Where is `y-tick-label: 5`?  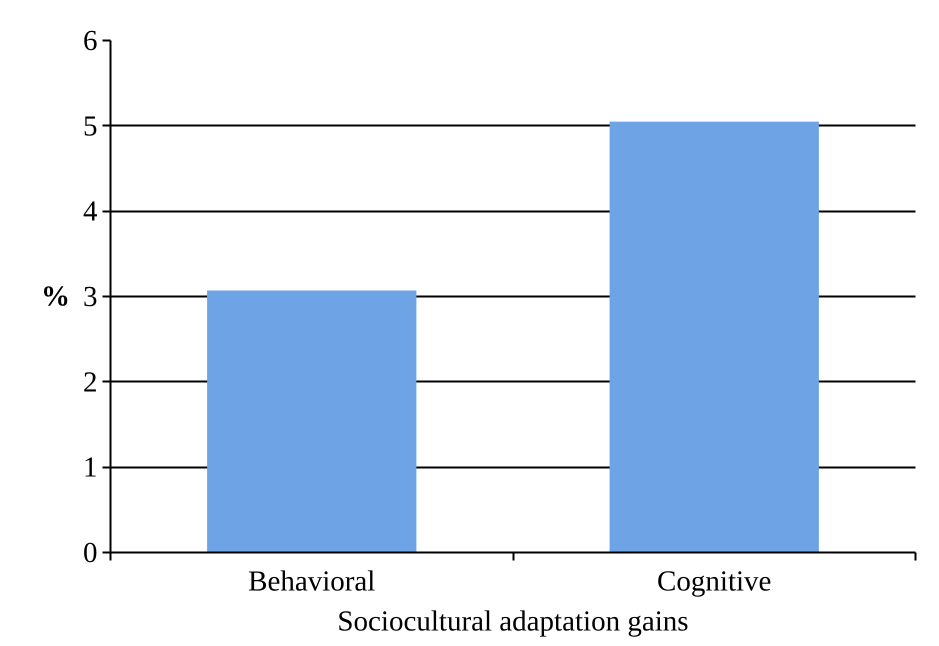
y-tick-label: 5 is located at coordinates (90, 126).